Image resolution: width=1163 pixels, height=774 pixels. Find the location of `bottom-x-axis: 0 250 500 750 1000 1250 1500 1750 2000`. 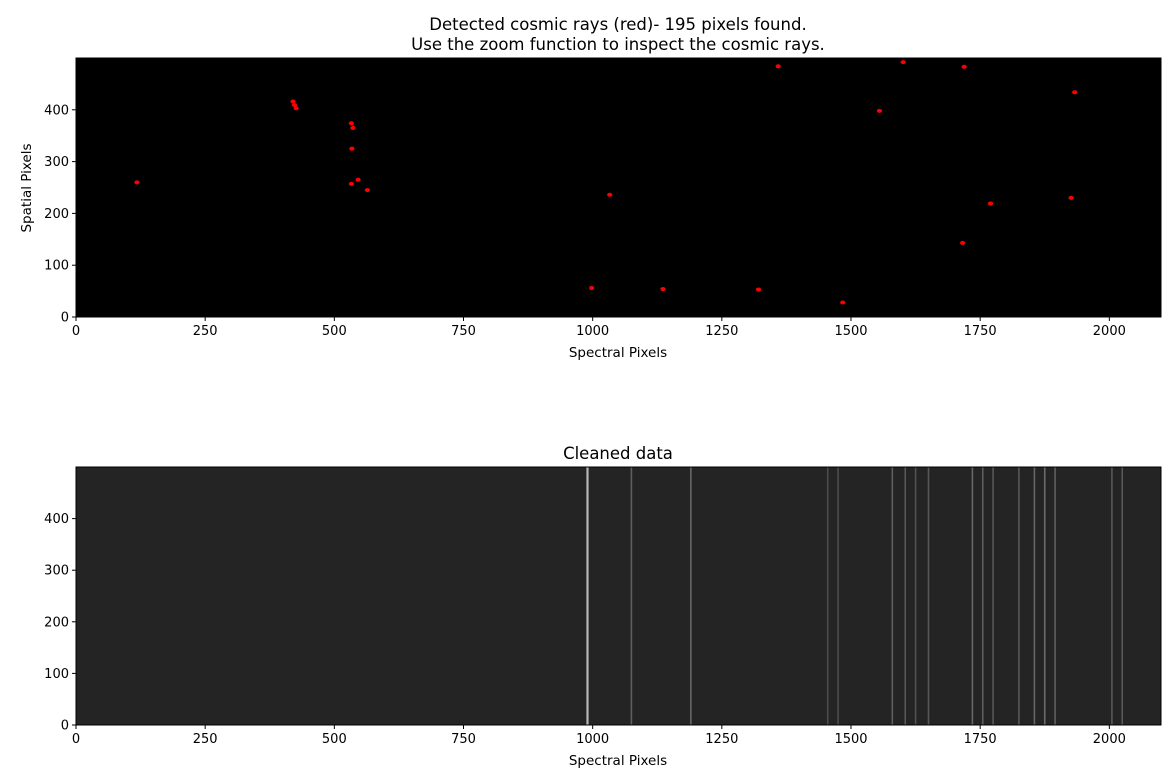

bottom-x-axis: 0 250 500 750 1000 1250 1500 1750 2000 is located at coordinates (599, 736).